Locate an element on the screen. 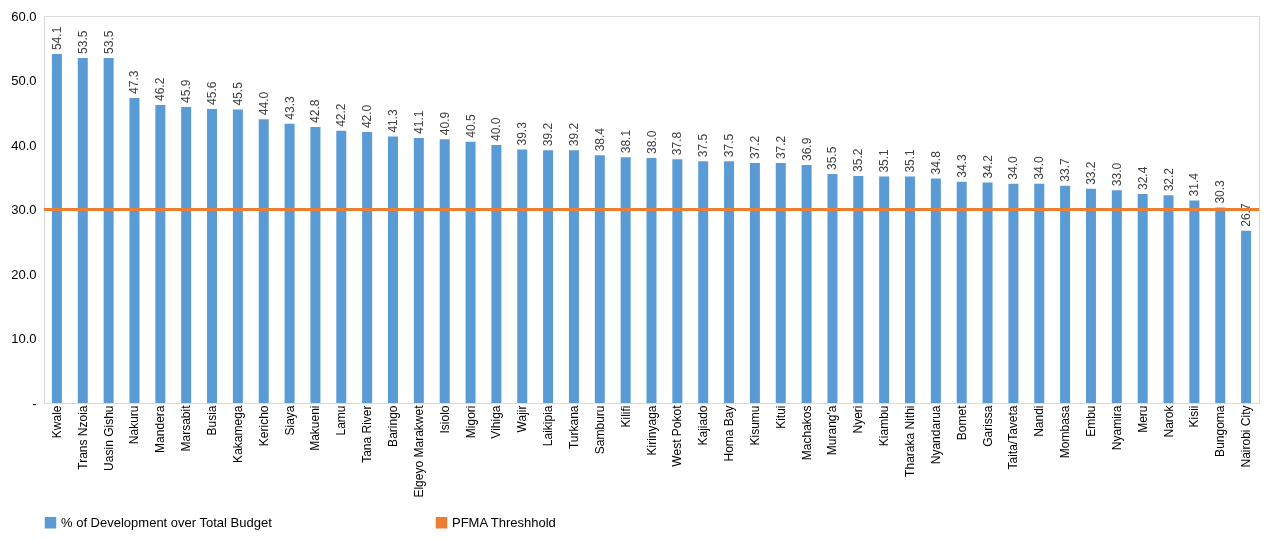 This screenshot has width=1271, height=541. x-tick-label: Vihiga is located at coordinates (496, 422).